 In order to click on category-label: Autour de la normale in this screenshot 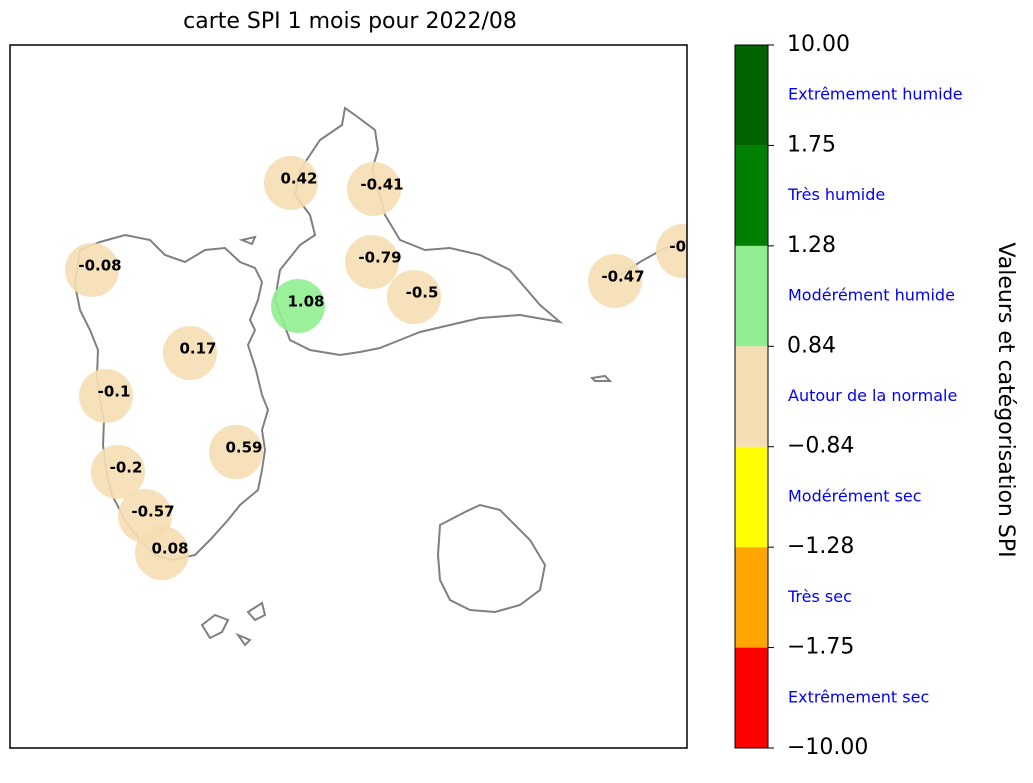, I will do `click(872, 395)`.